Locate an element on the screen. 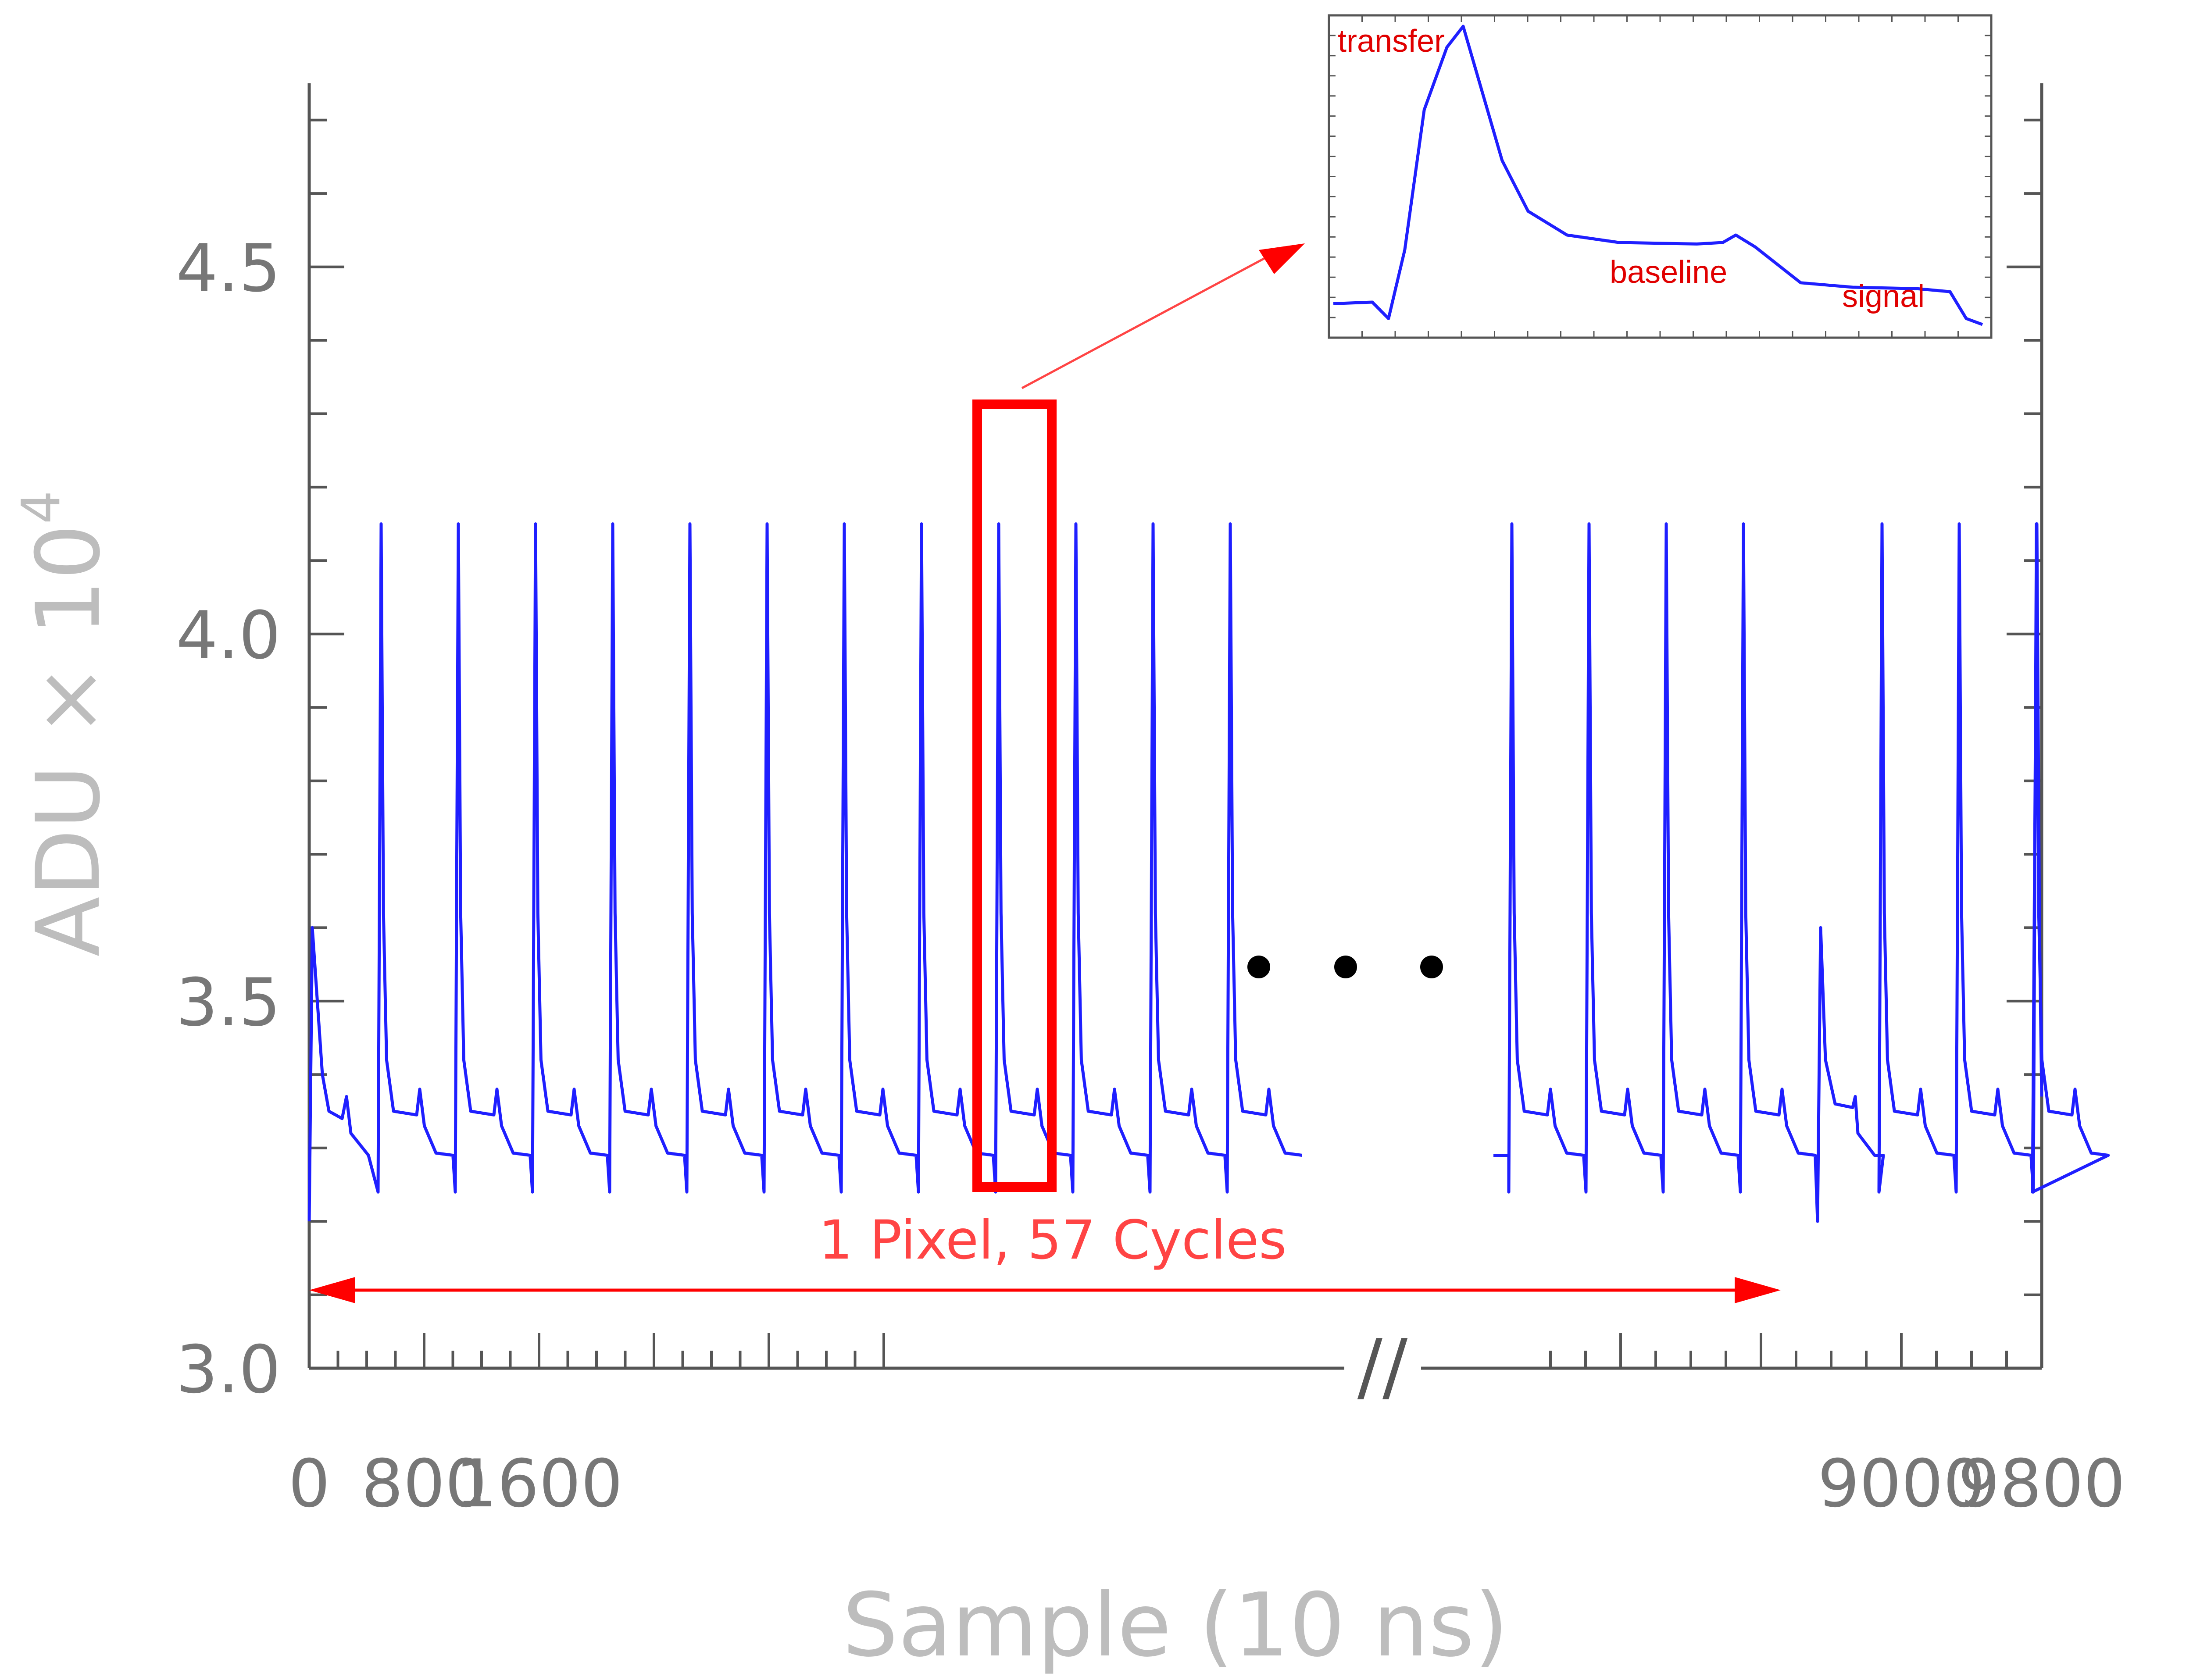  ellipsis-dots is located at coordinates (1345, 967).